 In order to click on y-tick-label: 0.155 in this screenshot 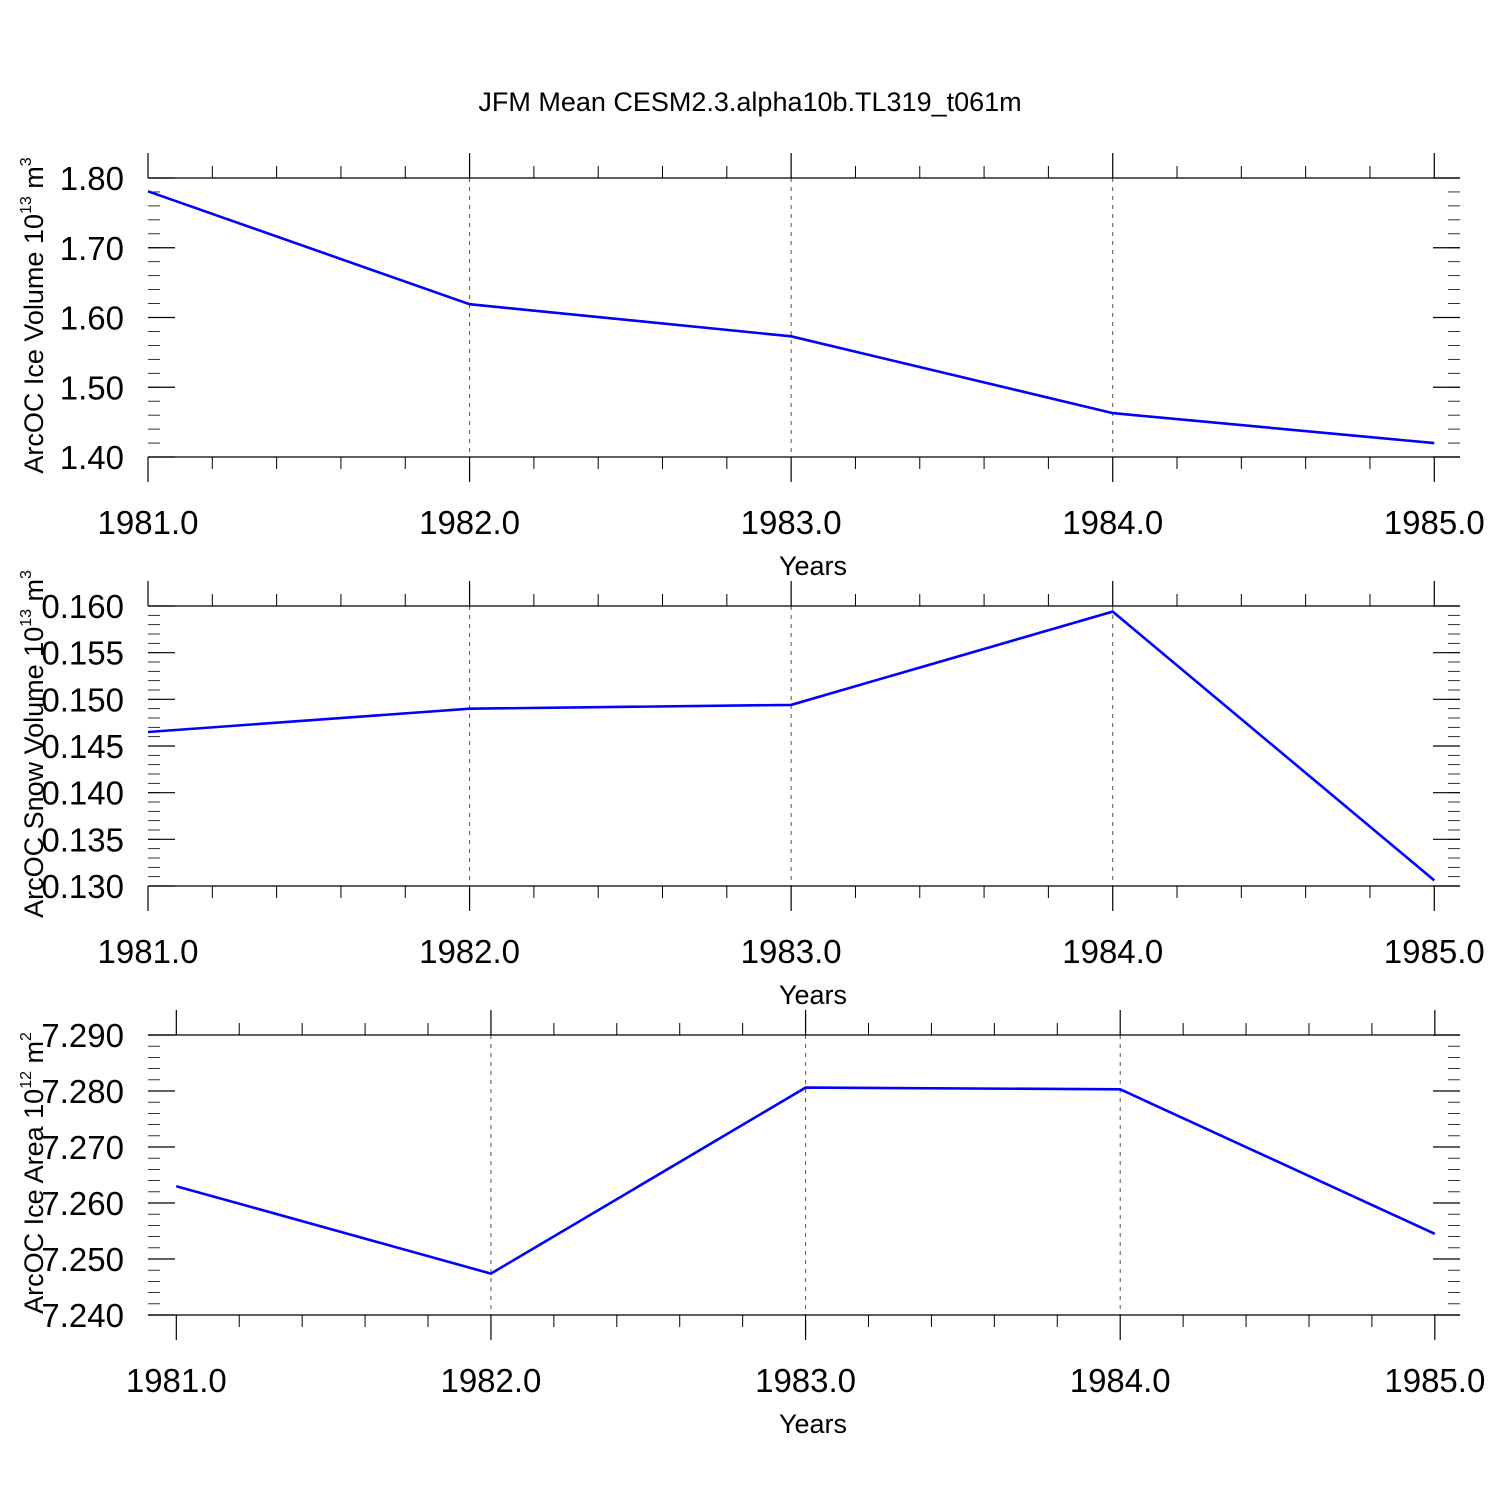, I will do `click(82, 653)`.